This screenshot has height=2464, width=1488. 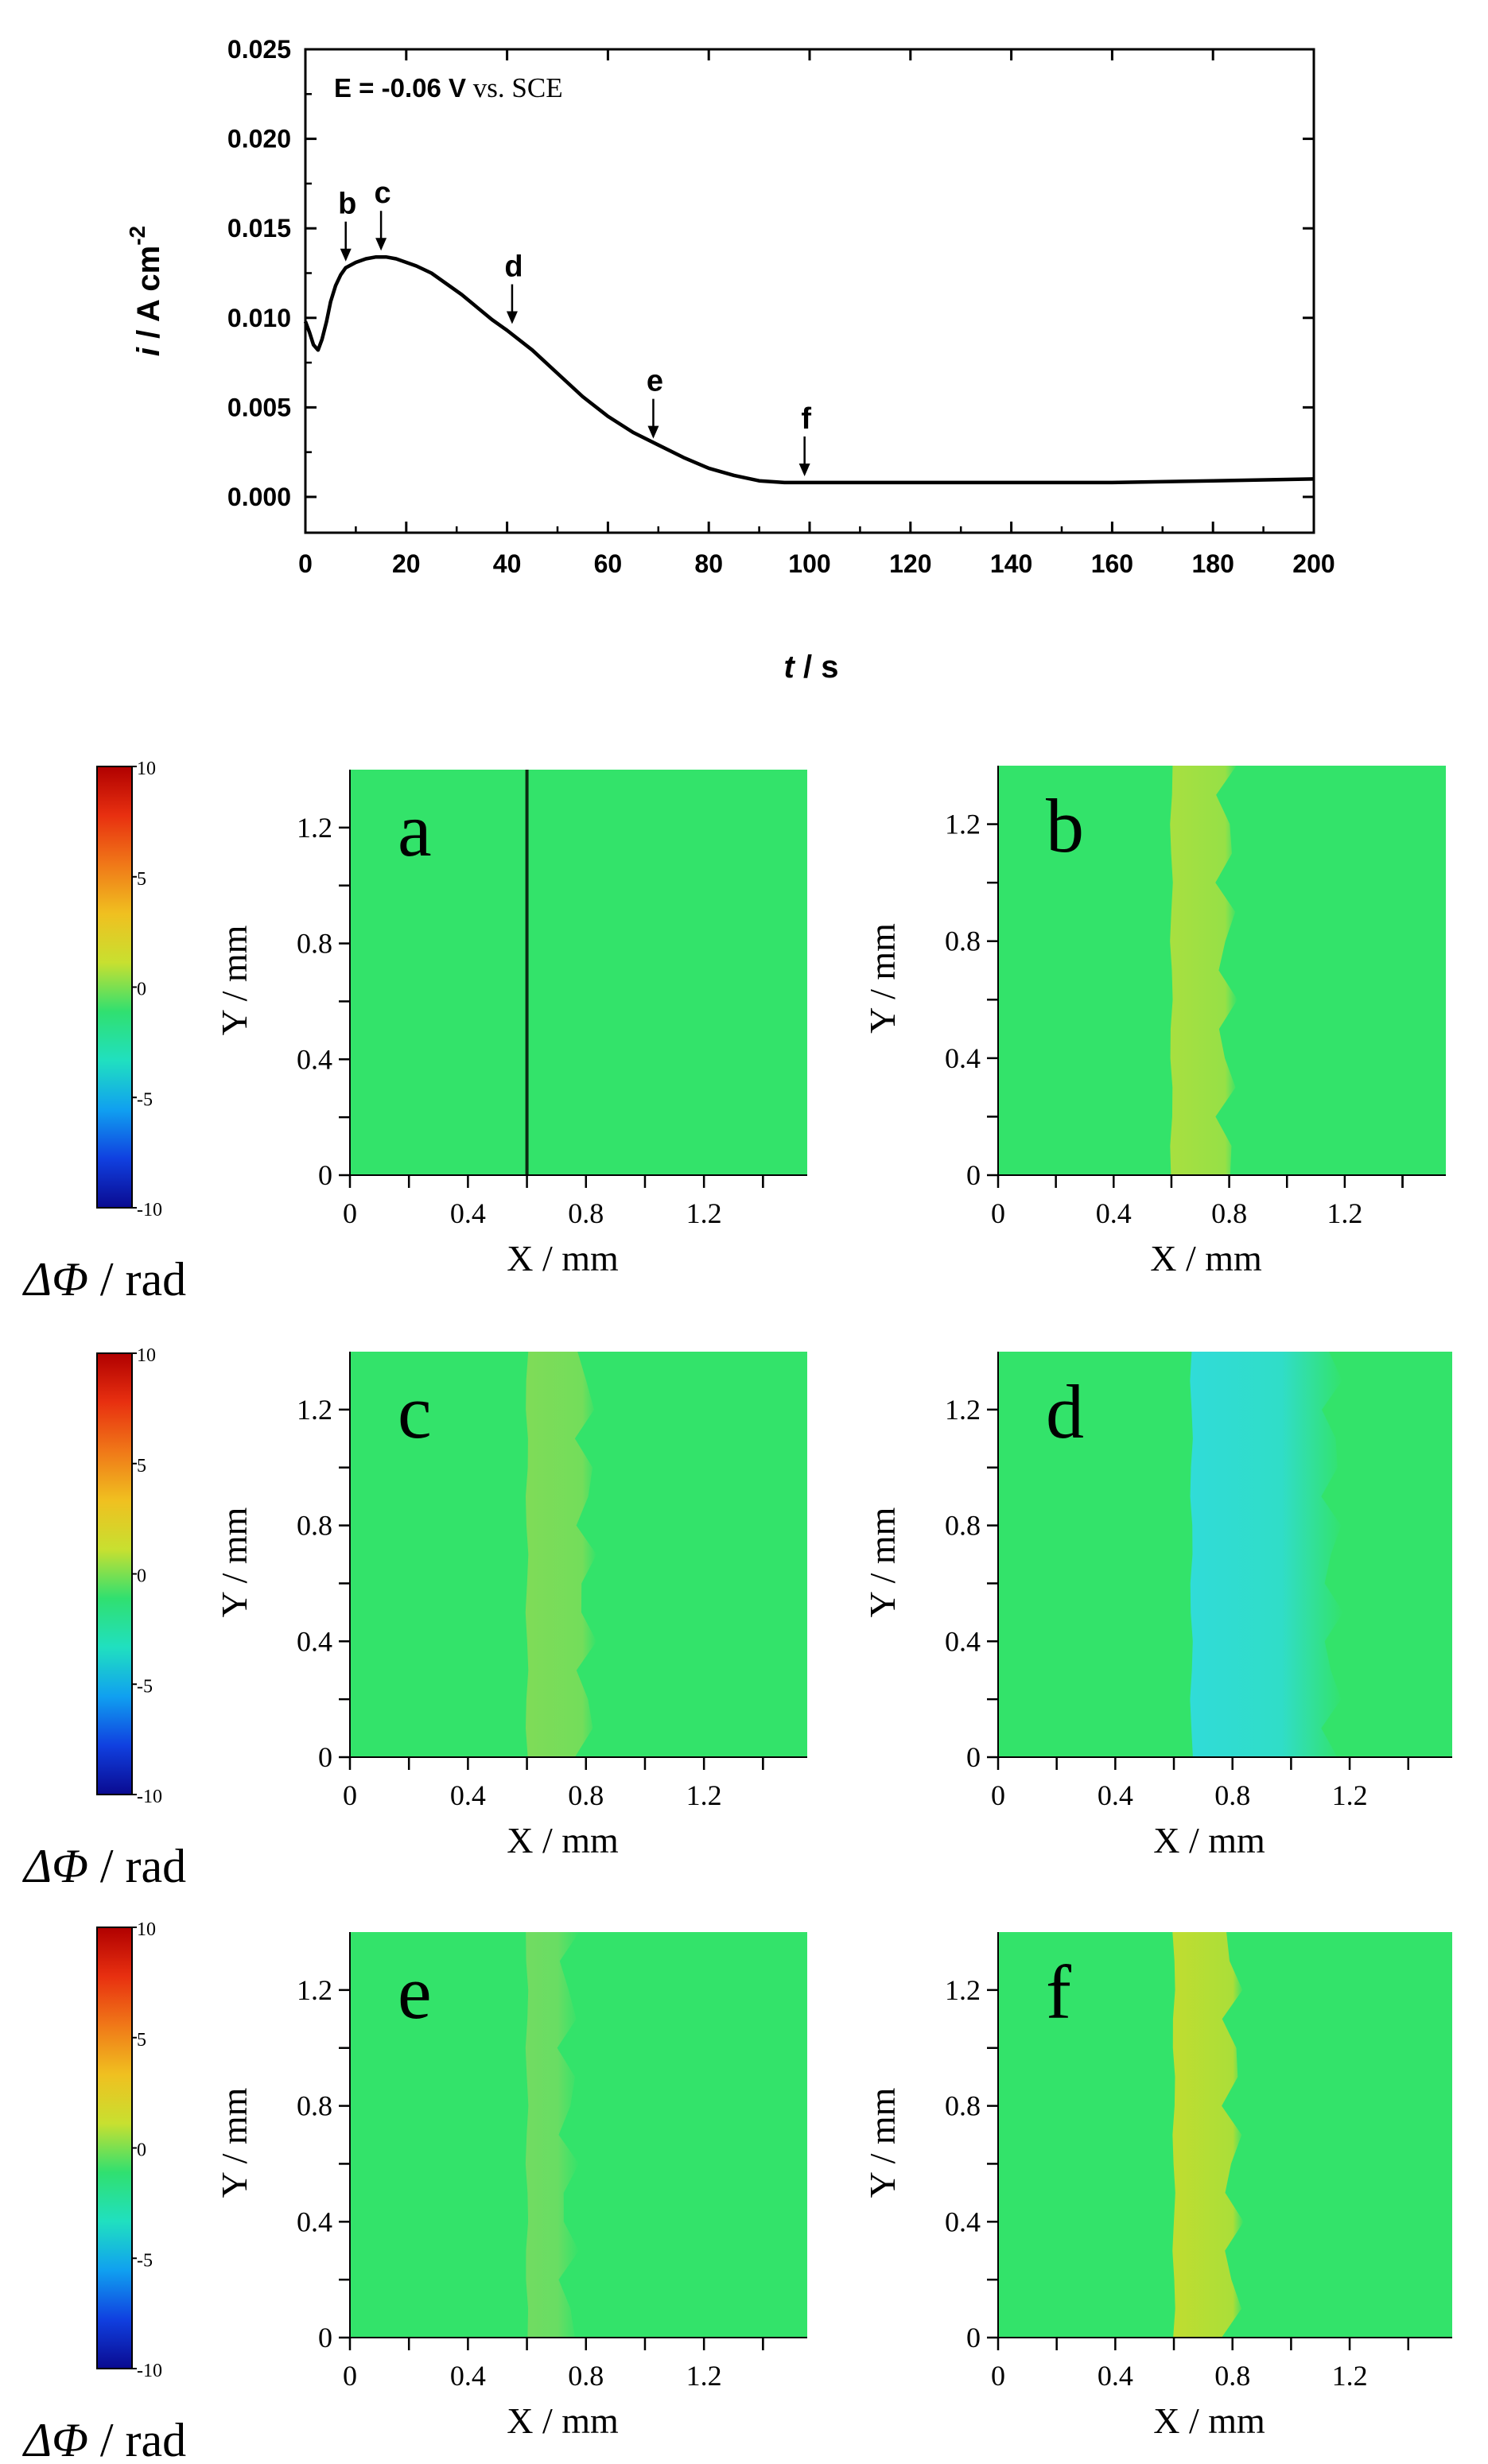 What do you see at coordinates (145, 1686) in the screenshot?
I see `colorbar-tick-label: -5` at bounding box center [145, 1686].